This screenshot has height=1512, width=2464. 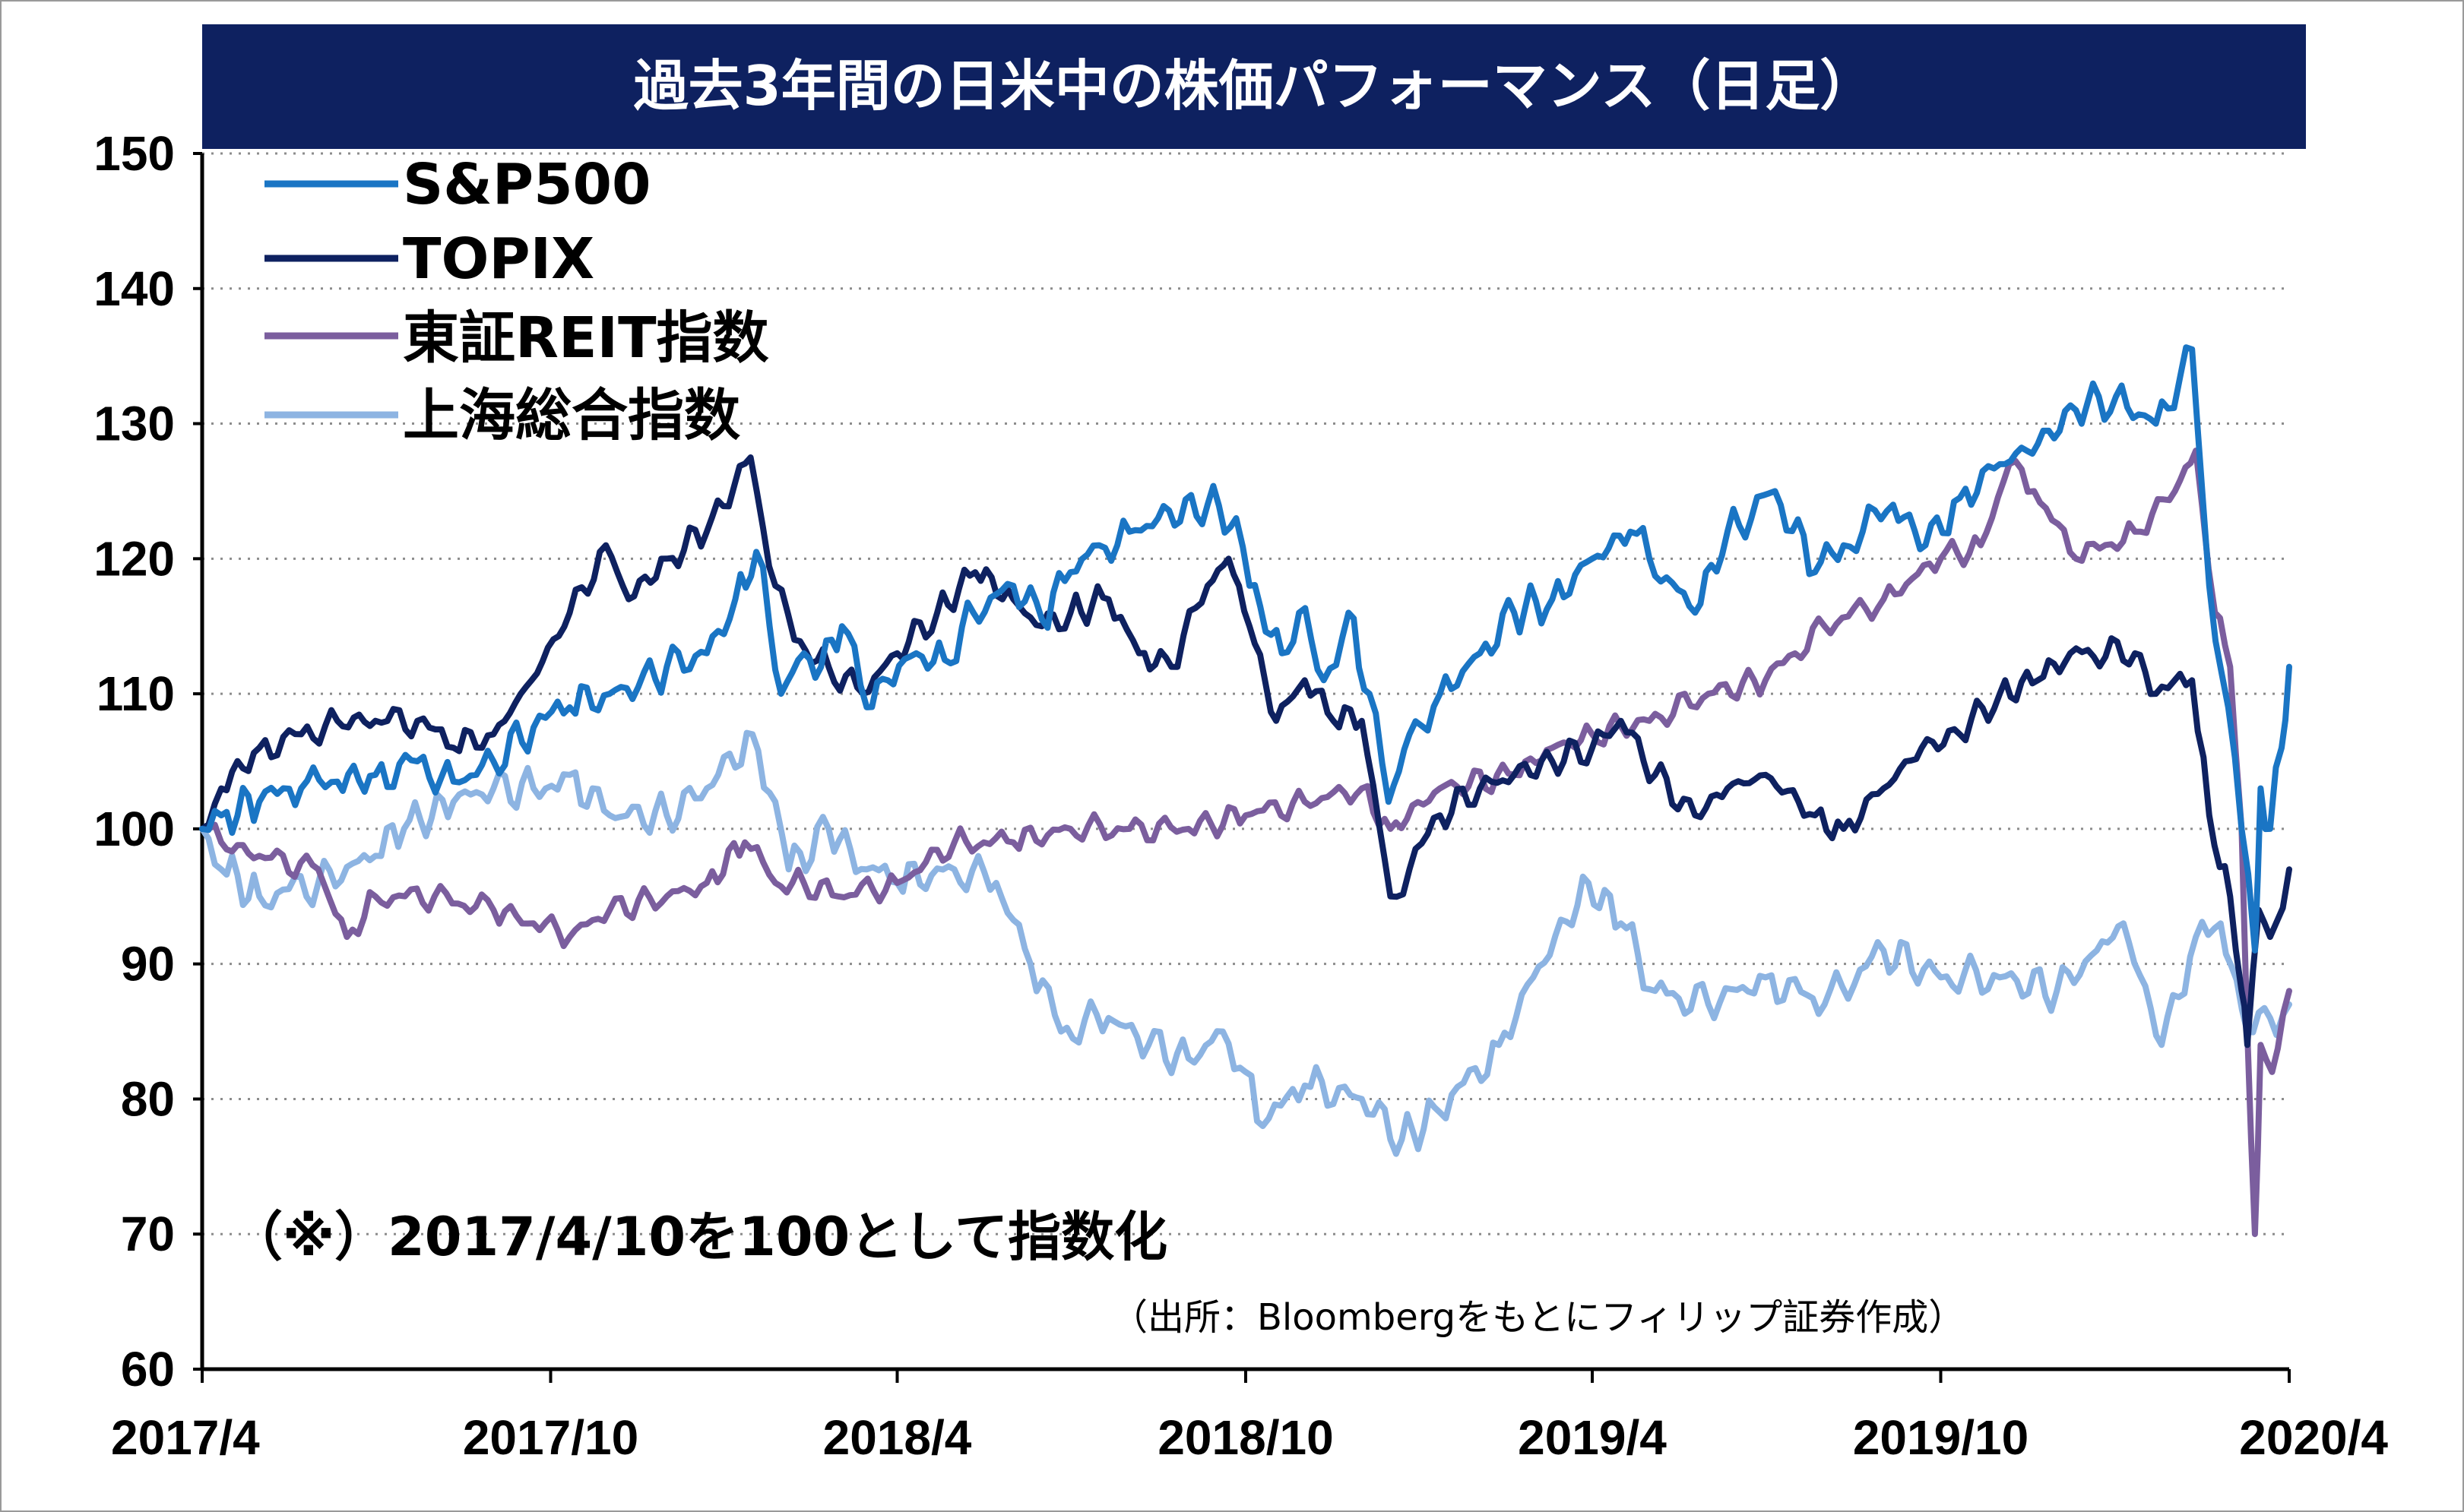 I want to click on y-tick-label: 130, so click(x=134, y=424).